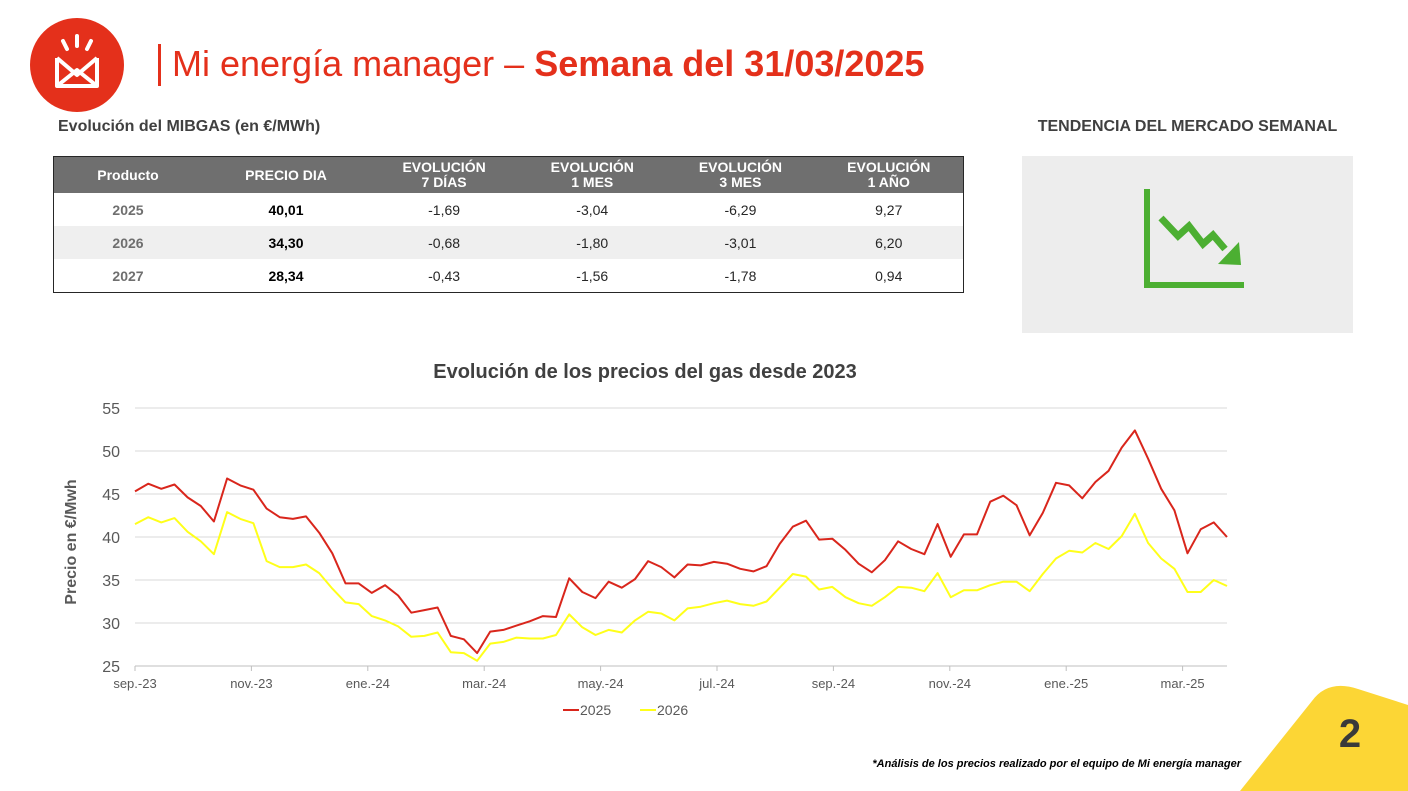 This screenshot has height=791, width=1408. Describe the element at coordinates (444, 276) in the screenshot. I see `cell-evol-7d: -0,43` at that location.